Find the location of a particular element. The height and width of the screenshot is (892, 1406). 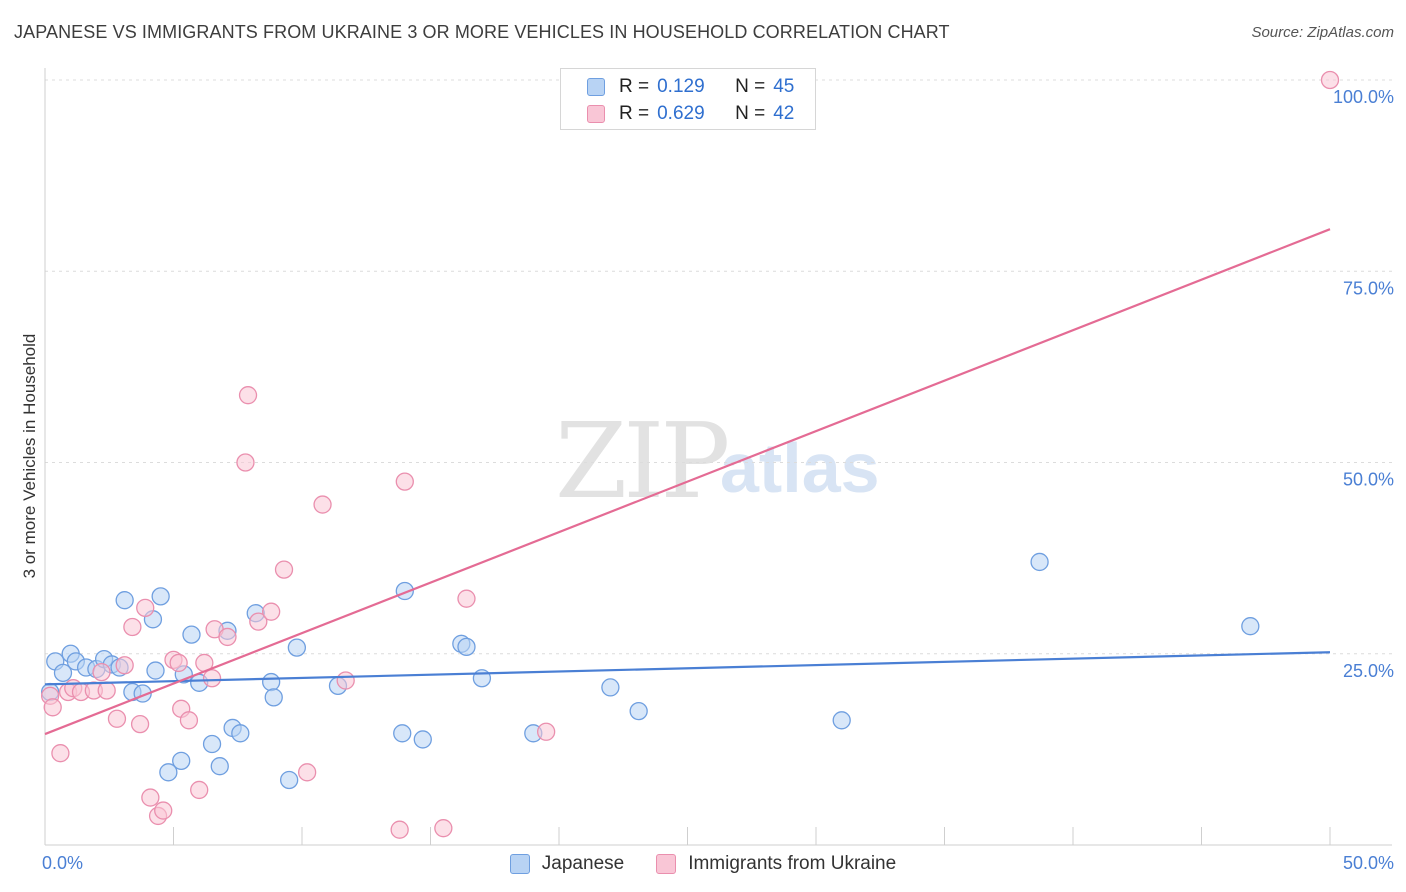

series-swatch-ukraine is located at coordinates (666, 864).